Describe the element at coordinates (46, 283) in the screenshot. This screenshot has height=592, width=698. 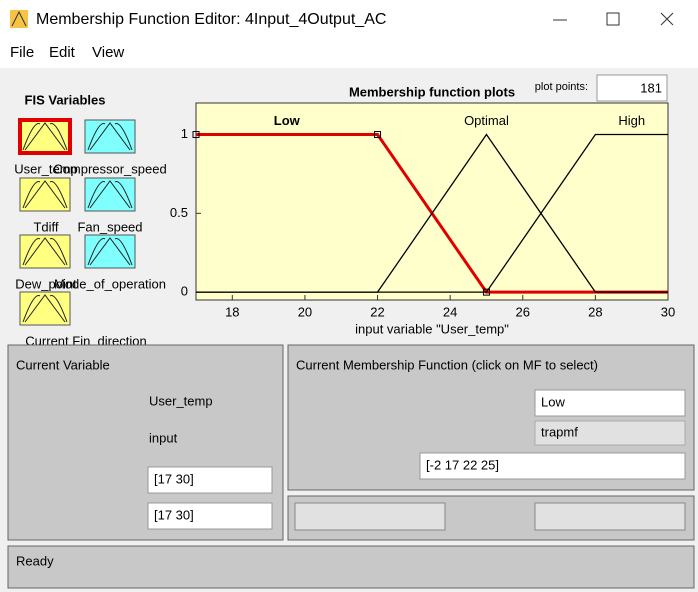
I see `input-label: Dew_point` at that location.